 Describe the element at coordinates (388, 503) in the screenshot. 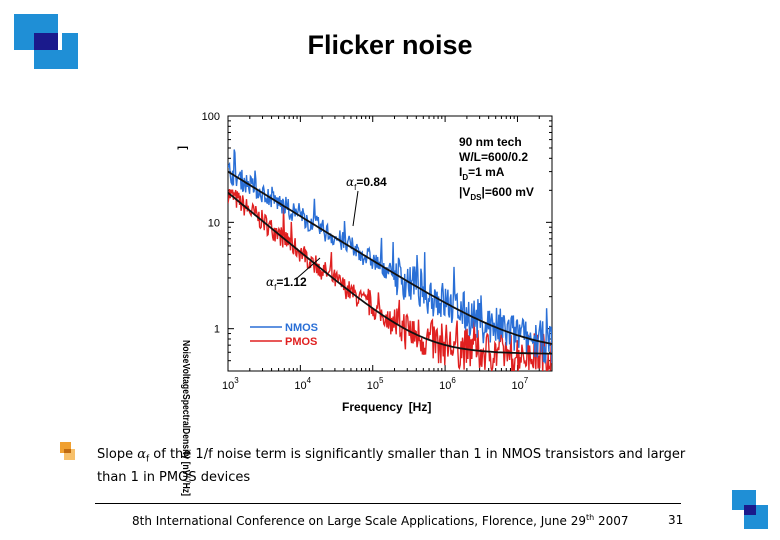

I see `footer-divider` at that location.